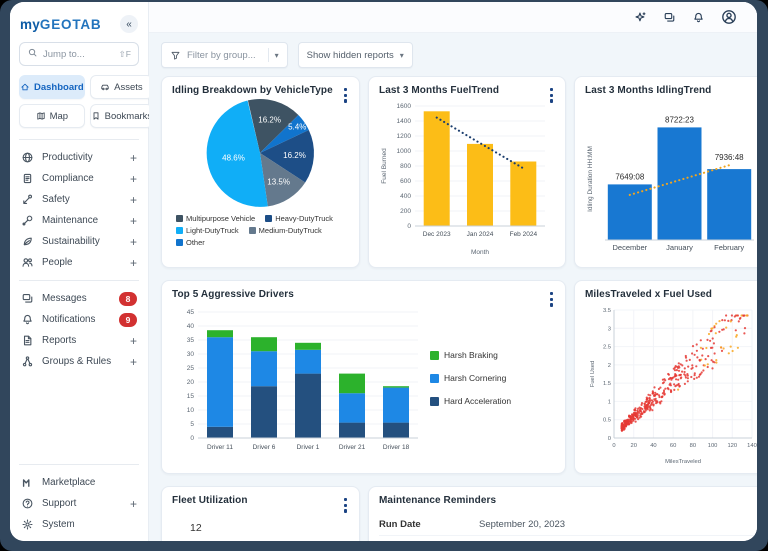  What do you see at coordinates (629, 176) in the screenshot?
I see `svg-text: 7649:08` at bounding box center [629, 176].